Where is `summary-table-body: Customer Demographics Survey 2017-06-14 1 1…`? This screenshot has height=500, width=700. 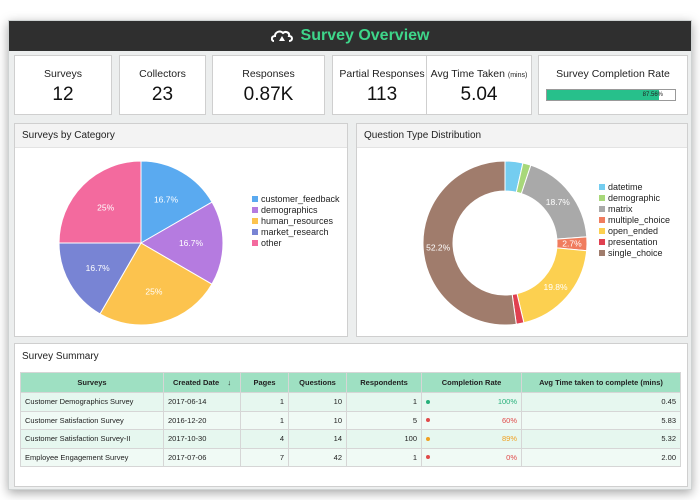
summary-table-body: Customer Demographics Survey 2017-06-14 1 1… is located at coordinates (350, 429).